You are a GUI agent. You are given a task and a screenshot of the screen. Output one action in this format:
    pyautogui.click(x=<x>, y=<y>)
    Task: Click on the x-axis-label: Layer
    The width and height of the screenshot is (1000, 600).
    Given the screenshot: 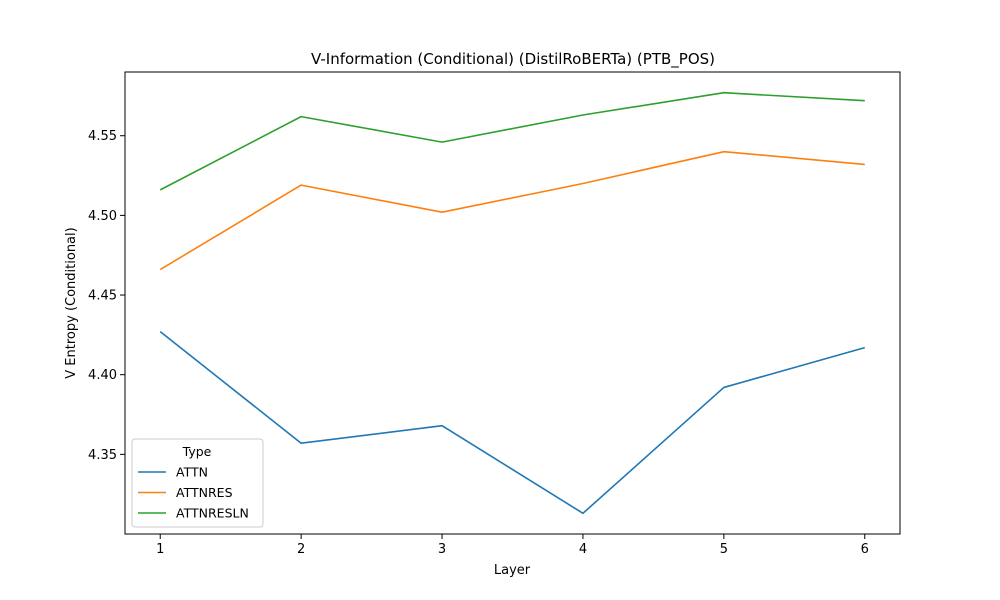 What is the action you would take?
    pyautogui.click(x=512, y=570)
    